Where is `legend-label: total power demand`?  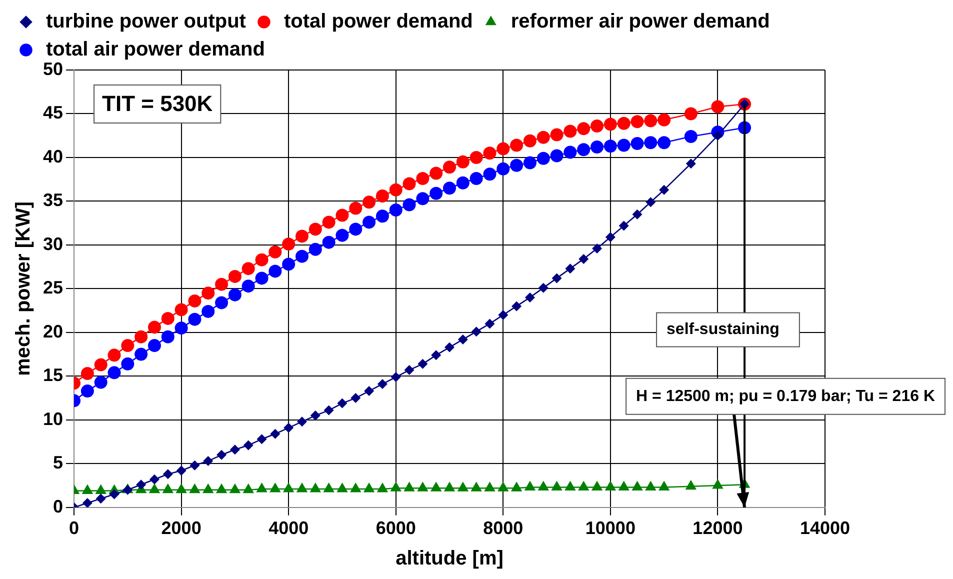 legend-label: total power demand is located at coordinates (378, 21).